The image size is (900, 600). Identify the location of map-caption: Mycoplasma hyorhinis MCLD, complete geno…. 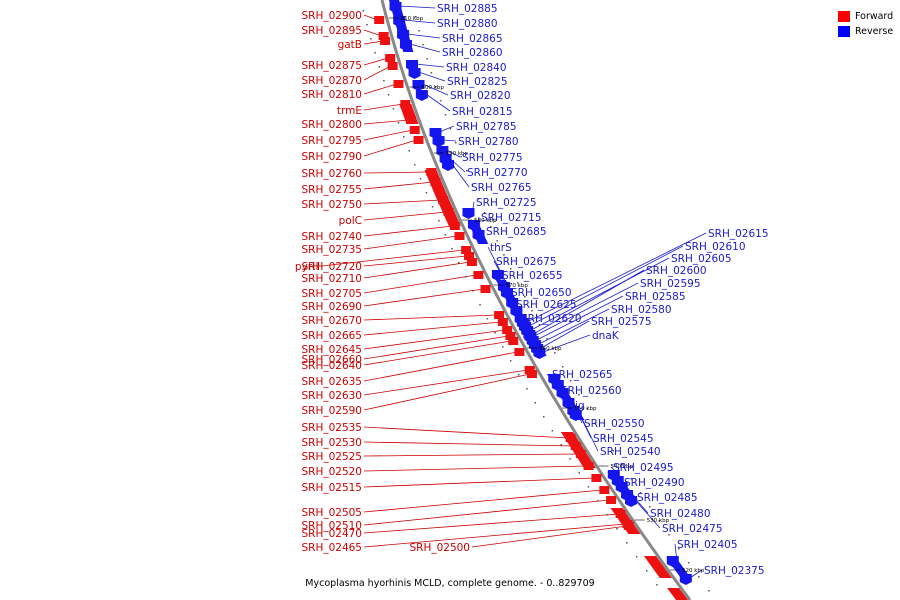
(450, 583).